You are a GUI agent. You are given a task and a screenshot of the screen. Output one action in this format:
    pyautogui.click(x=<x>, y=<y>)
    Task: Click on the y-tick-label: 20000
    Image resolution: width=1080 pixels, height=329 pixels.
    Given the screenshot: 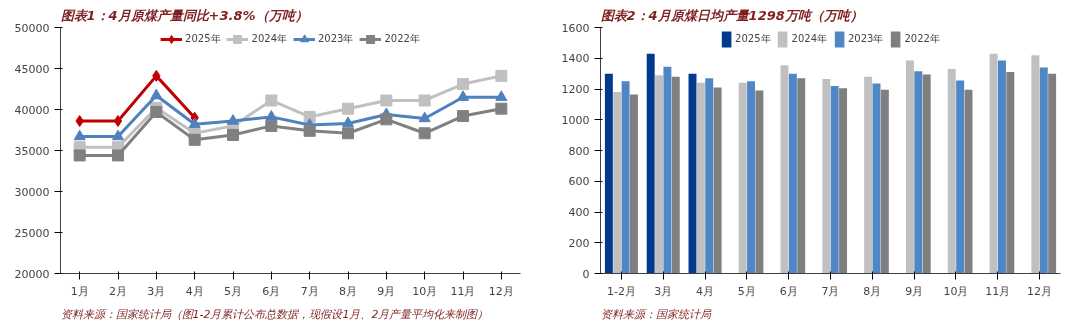 What is the action you would take?
    pyautogui.click(x=32, y=274)
    